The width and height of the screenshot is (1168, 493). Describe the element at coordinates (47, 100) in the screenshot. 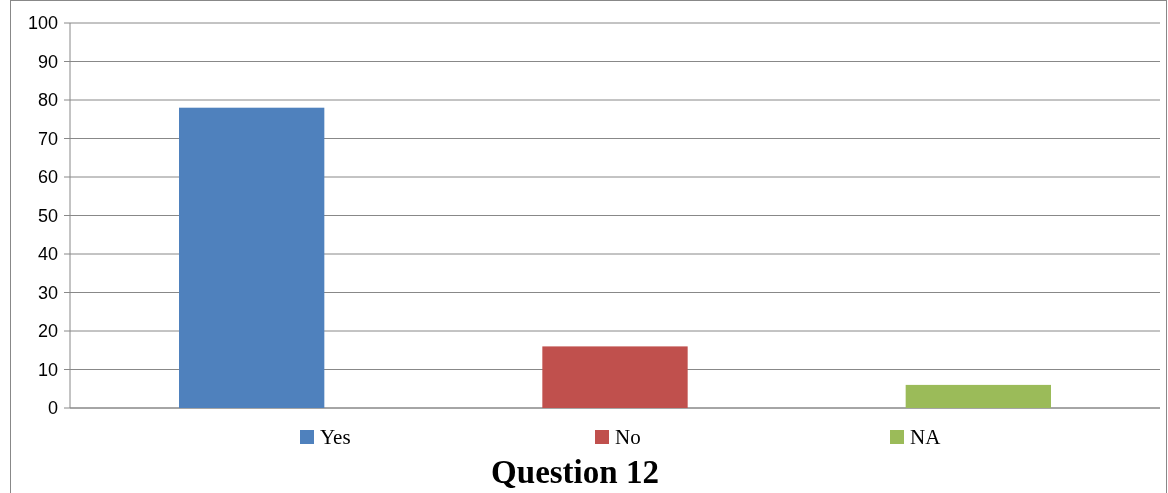

I see `y-tick-label: 80` at that location.